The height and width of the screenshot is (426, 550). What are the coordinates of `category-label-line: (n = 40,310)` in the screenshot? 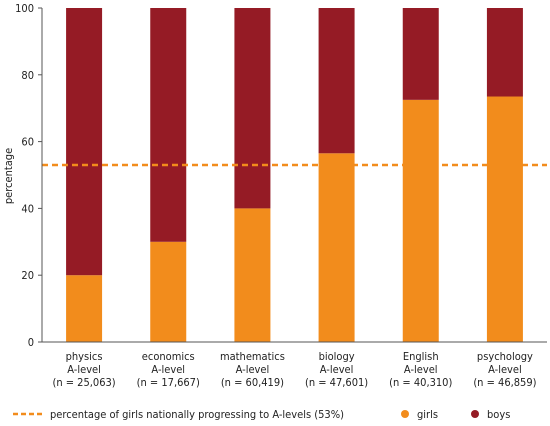 It's located at (420, 382).